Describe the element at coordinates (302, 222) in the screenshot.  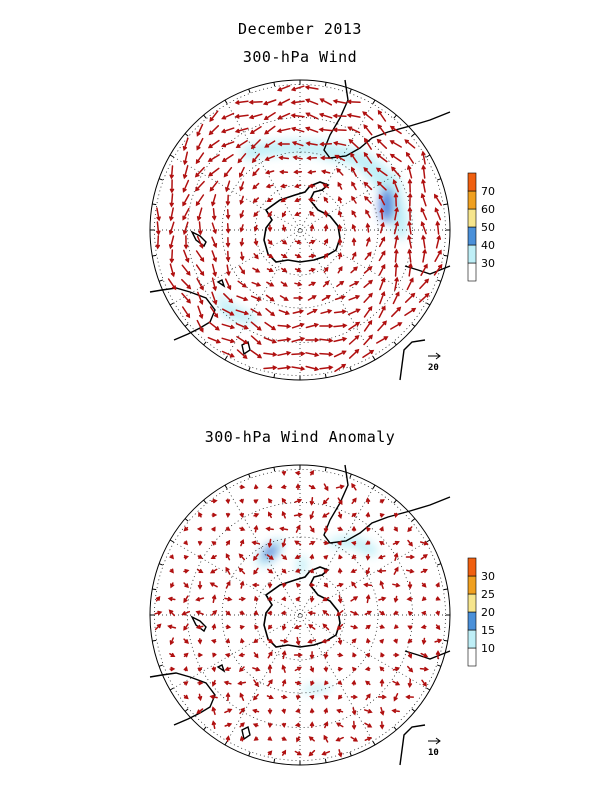
I see `antarctica-coastline` at that location.